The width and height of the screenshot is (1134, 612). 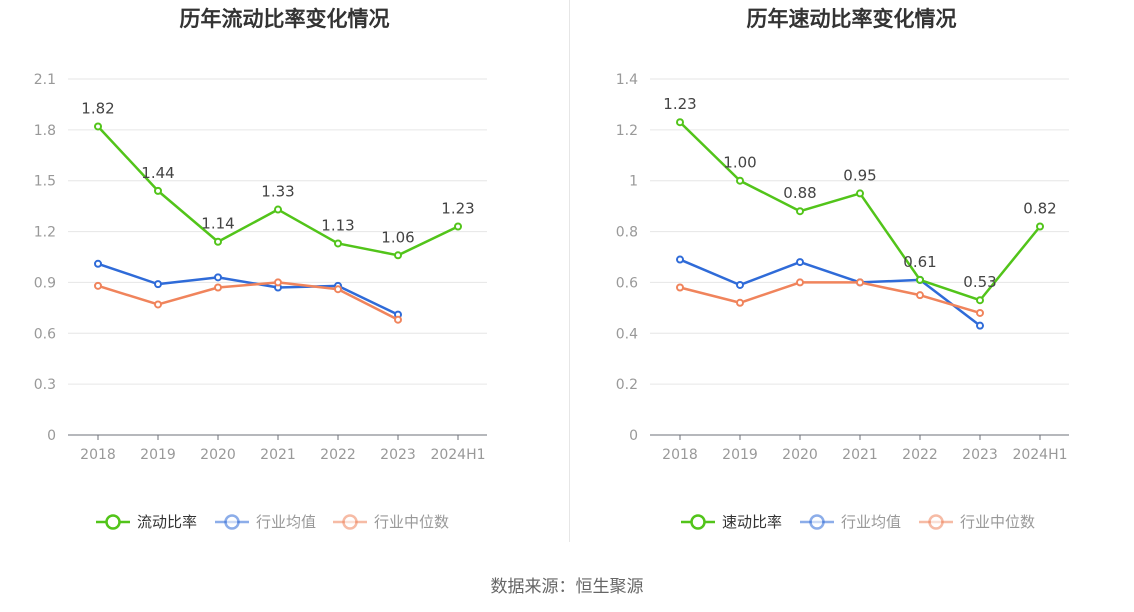 What do you see at coordinates (919, 262) in the screenshot?
I see `data-label: 0.61` at bounding box center [919, 262].